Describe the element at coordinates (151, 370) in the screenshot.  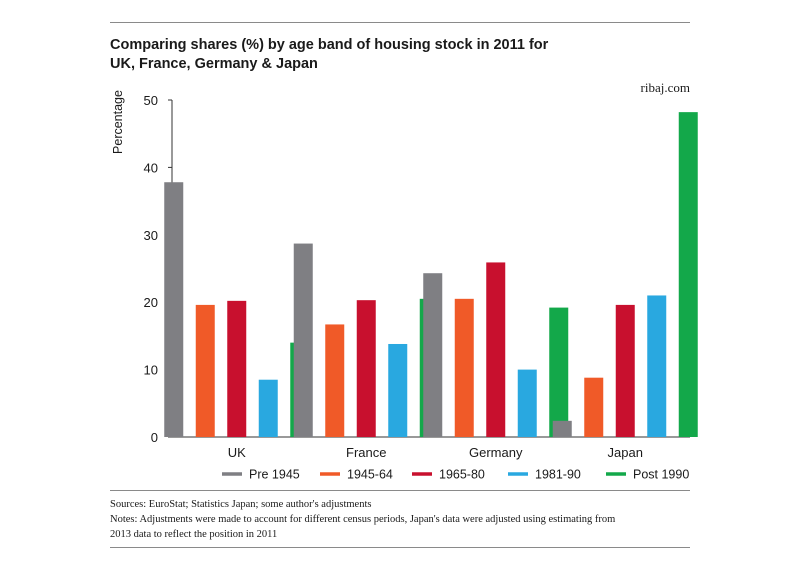
I see `y-tick-label: 10` at that location.